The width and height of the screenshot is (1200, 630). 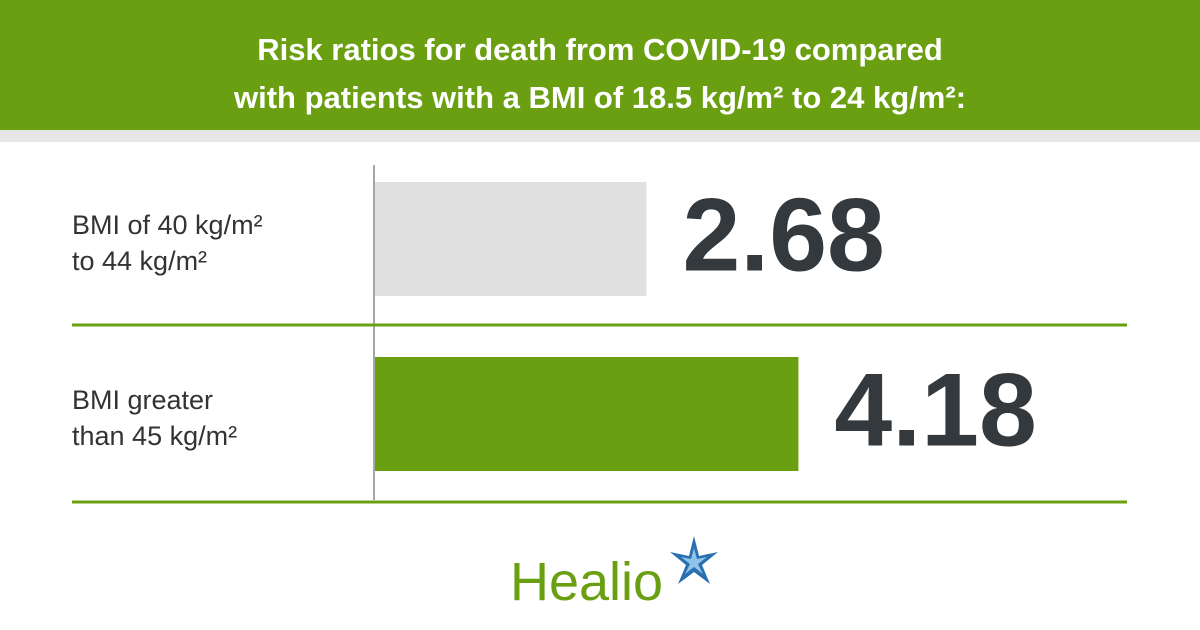 What do you see at coordinates (154, 436) in the screenshot?
I see `category-label: than 45 kg/m²` at bounding box center [154, 436].